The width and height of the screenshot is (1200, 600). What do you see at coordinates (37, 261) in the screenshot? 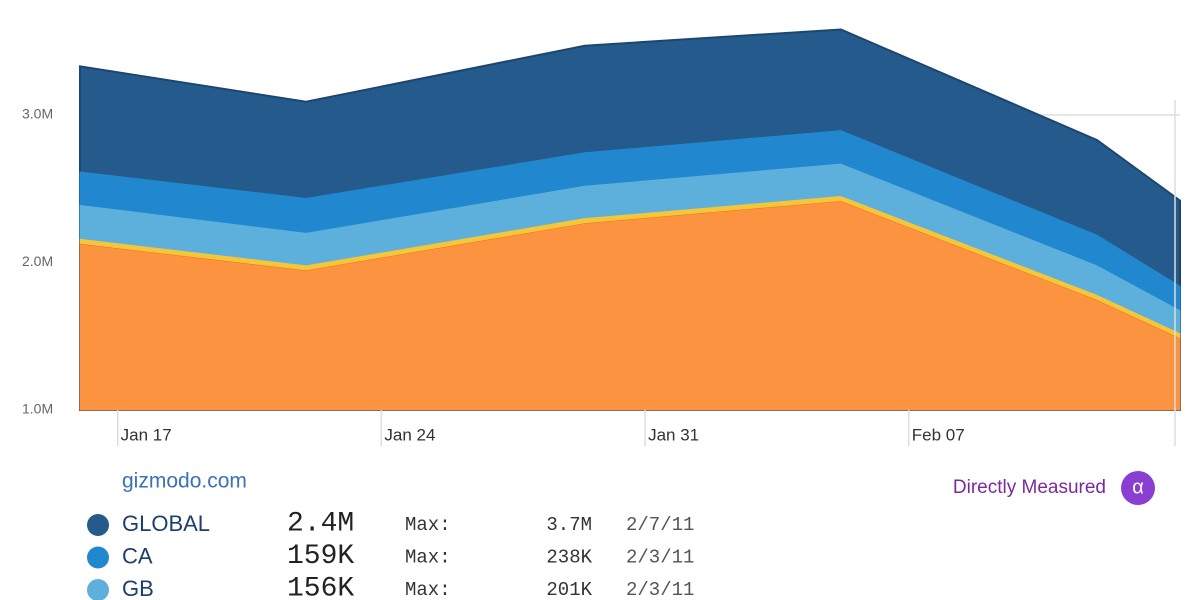
I see `y-tick-label: 2.0M` at bounding box center [37, 261].